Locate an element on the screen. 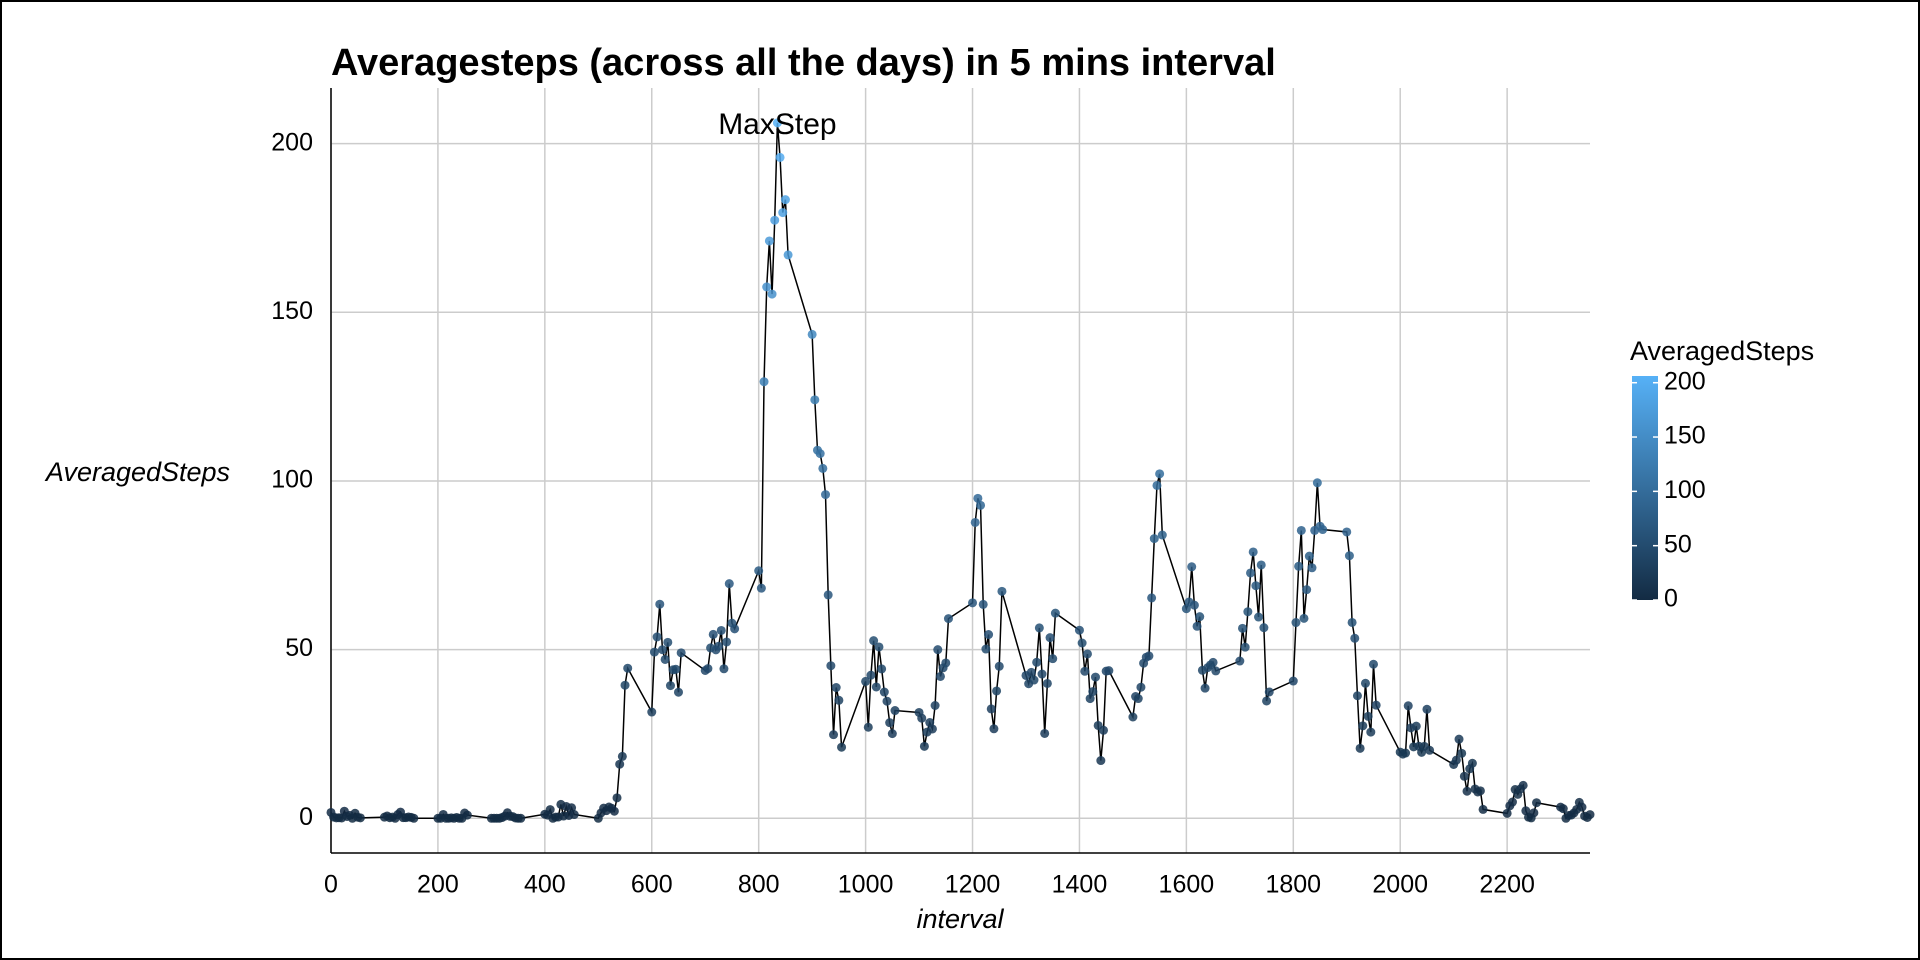 This screenshot has height=960, width=1920. x-tick-label: 0 is located at coordinates (331, 885).